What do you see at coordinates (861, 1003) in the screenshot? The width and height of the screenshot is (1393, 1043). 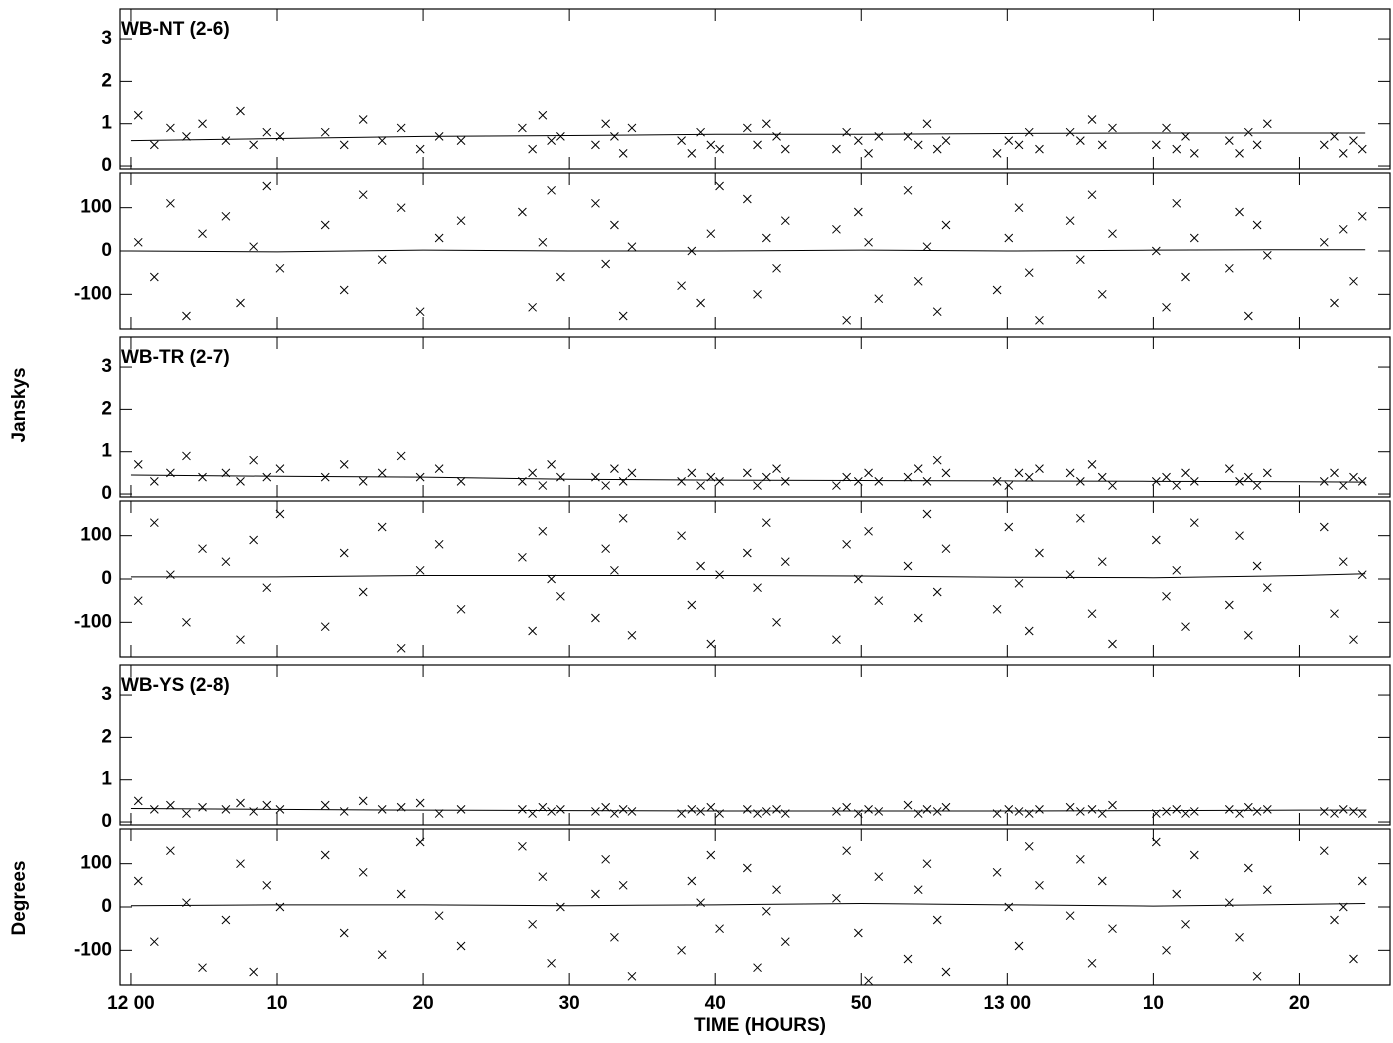 I see `x-tick-label: 50` at bounding box center [861, 1003].